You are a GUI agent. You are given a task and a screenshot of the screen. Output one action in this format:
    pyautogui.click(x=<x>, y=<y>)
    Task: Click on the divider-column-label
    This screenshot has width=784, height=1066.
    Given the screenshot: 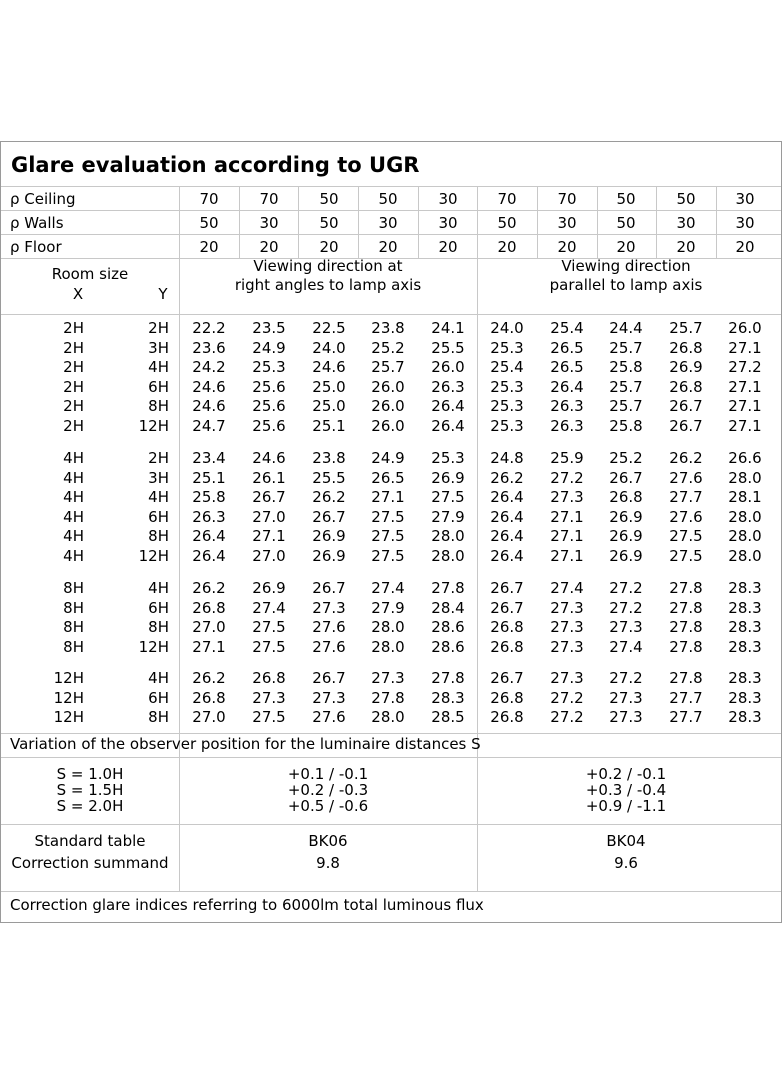 What is the action you would take?
    pyautogui.click(x=179, y=538)
    